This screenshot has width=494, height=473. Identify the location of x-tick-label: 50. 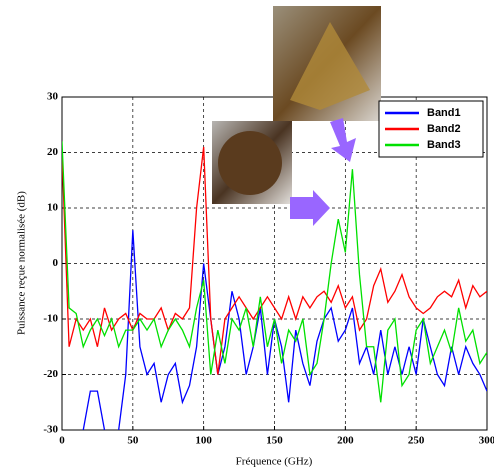
(133, 441).